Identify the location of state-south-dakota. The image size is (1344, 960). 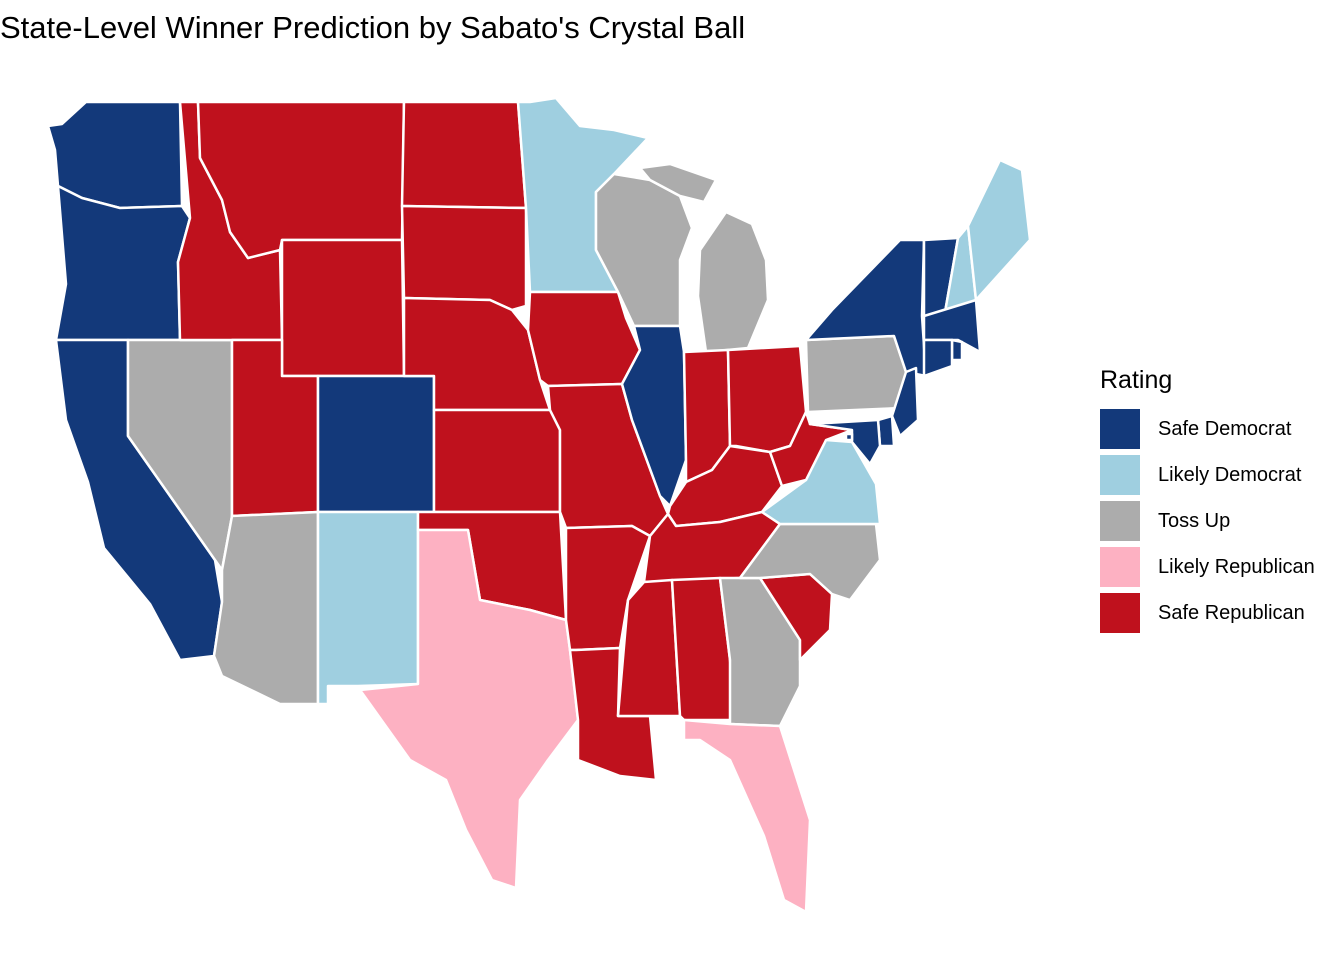
(464, 258).